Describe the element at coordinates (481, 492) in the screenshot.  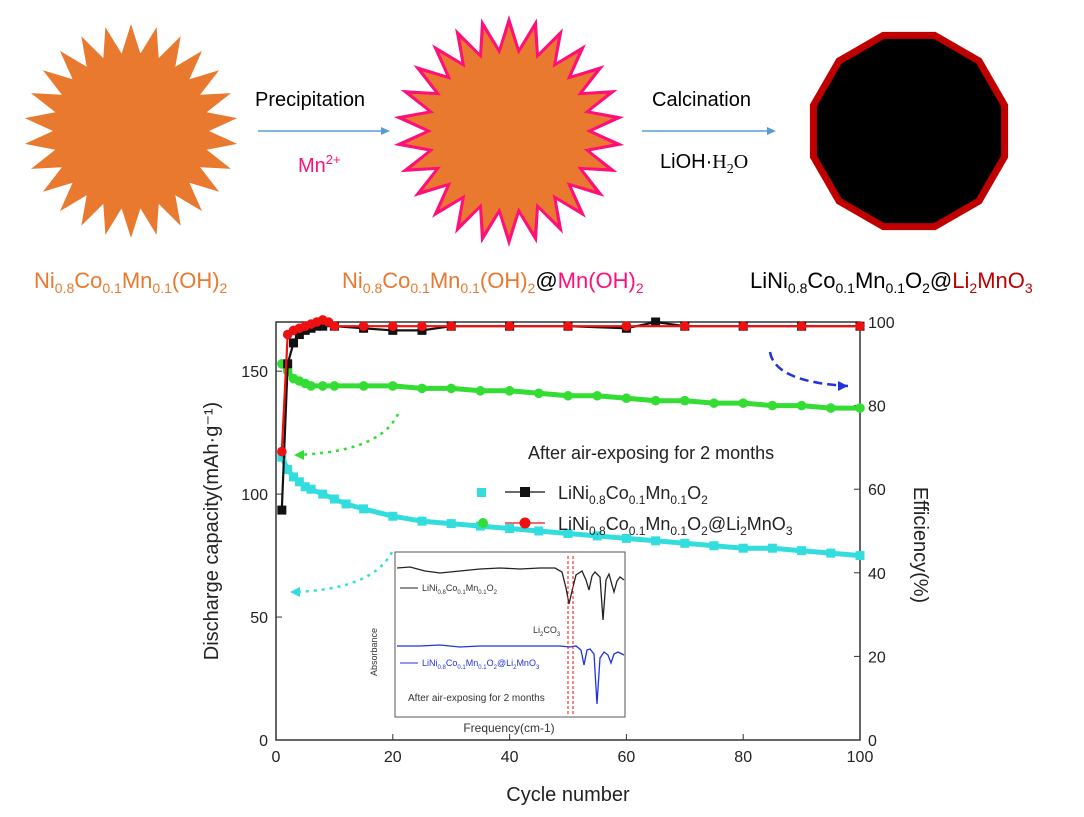
I see `legend-swatch-capacity-pristine` at that location.